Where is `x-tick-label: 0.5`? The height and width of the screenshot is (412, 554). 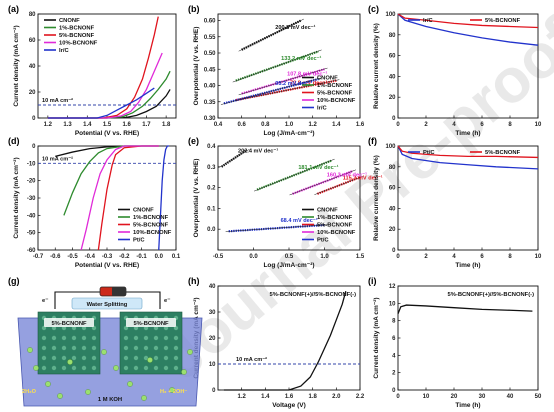
x-tick-label: 0.5 is located at coordinates (289, 257).